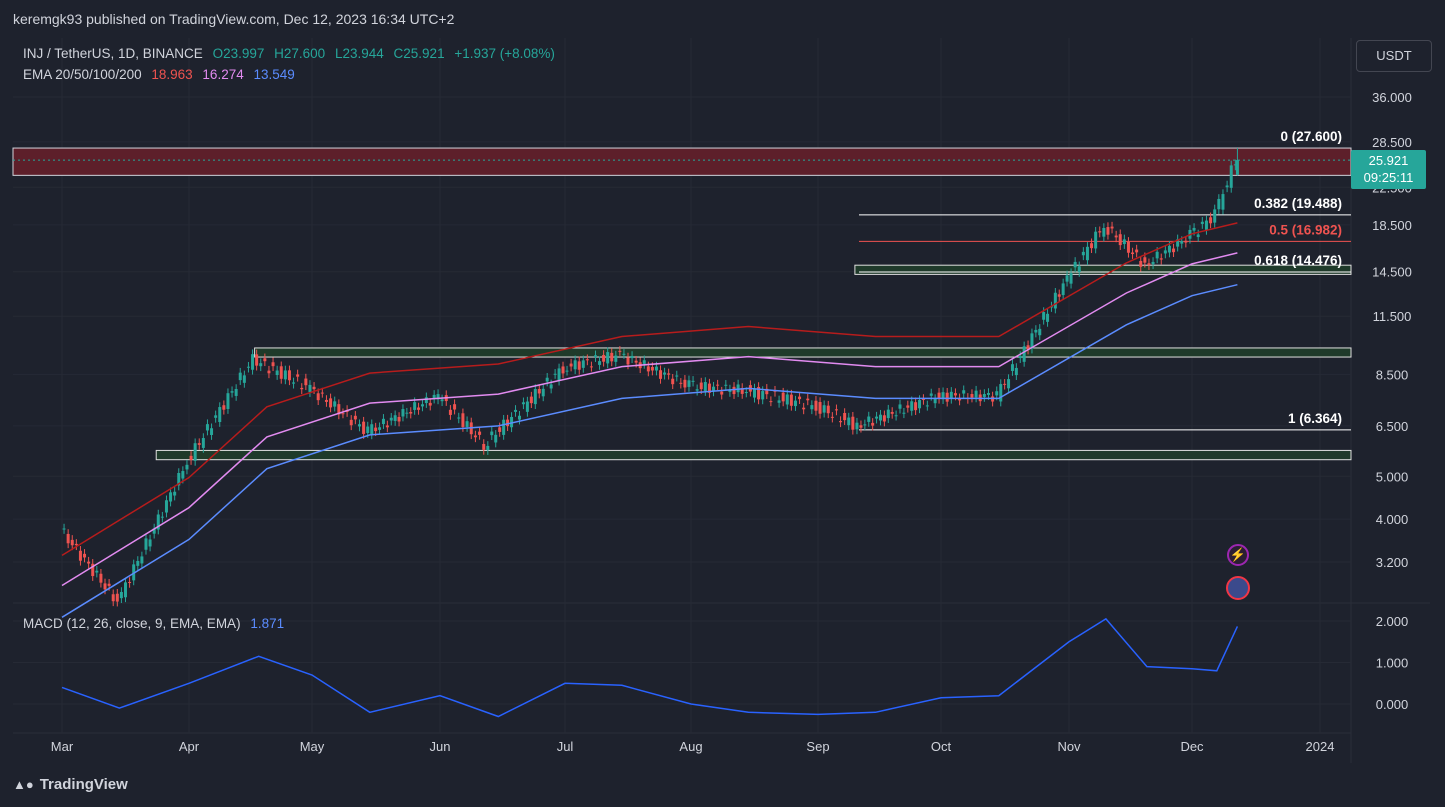 This screenshot has width=1445, height=807. Describe the element at coordinates (70, 784) in the screenshot. I see `tradingview-logo: ▲● TradingView` at that location.